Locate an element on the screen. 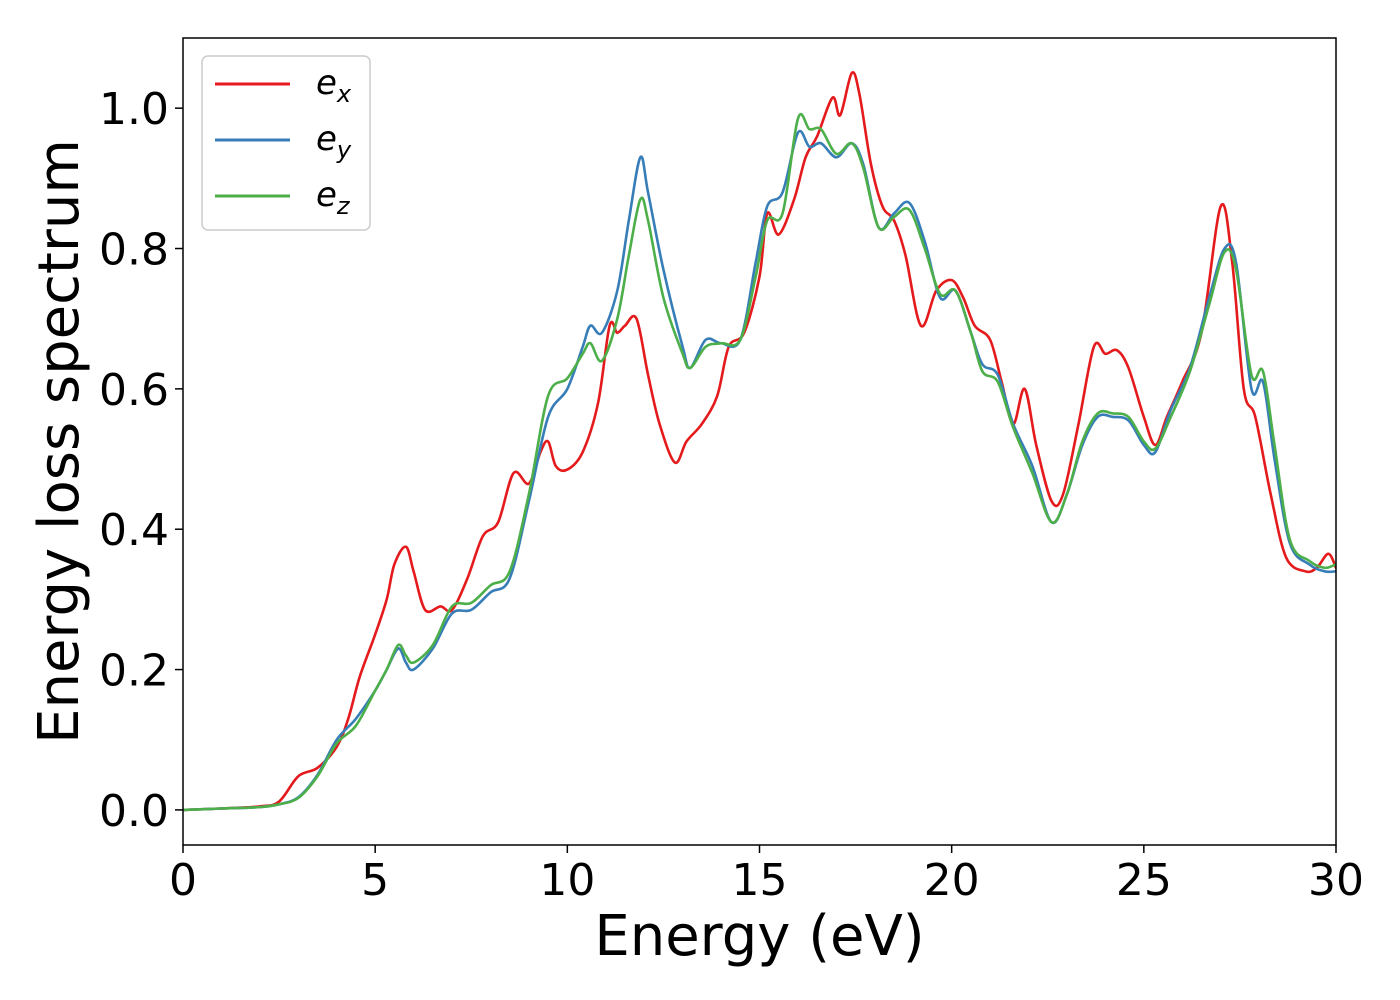  x-tick-label: 0 is located at coordinates (183, 880).